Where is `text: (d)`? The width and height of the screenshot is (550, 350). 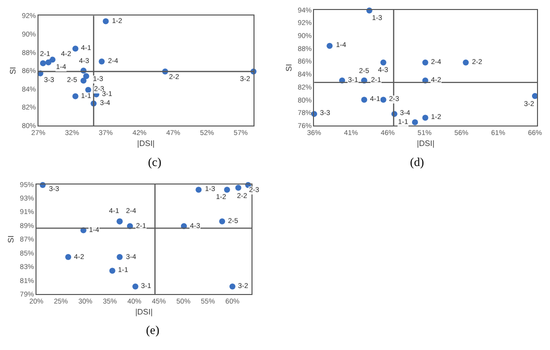 text: (d) is located at coordinates (417, 162).